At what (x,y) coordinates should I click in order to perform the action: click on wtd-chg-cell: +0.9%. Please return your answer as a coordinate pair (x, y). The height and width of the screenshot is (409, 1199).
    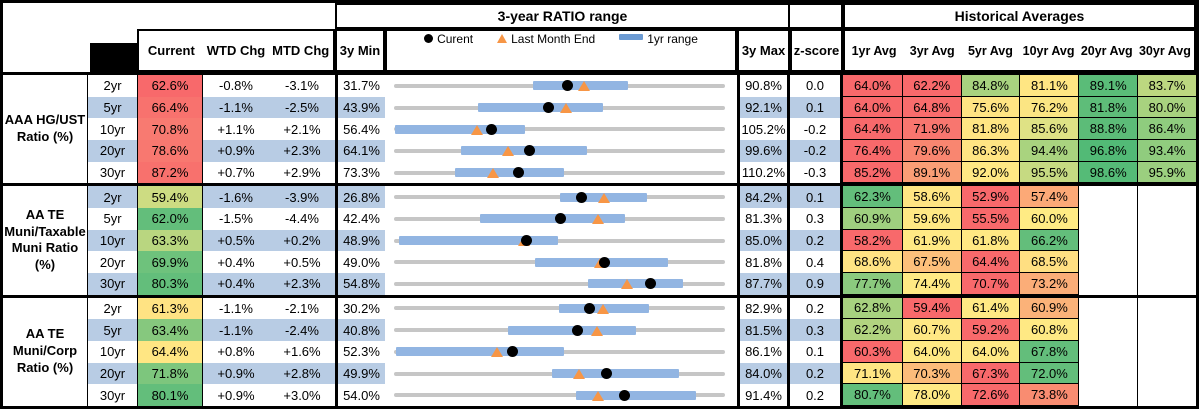
    Looking at the image, I should click on (236, 373).